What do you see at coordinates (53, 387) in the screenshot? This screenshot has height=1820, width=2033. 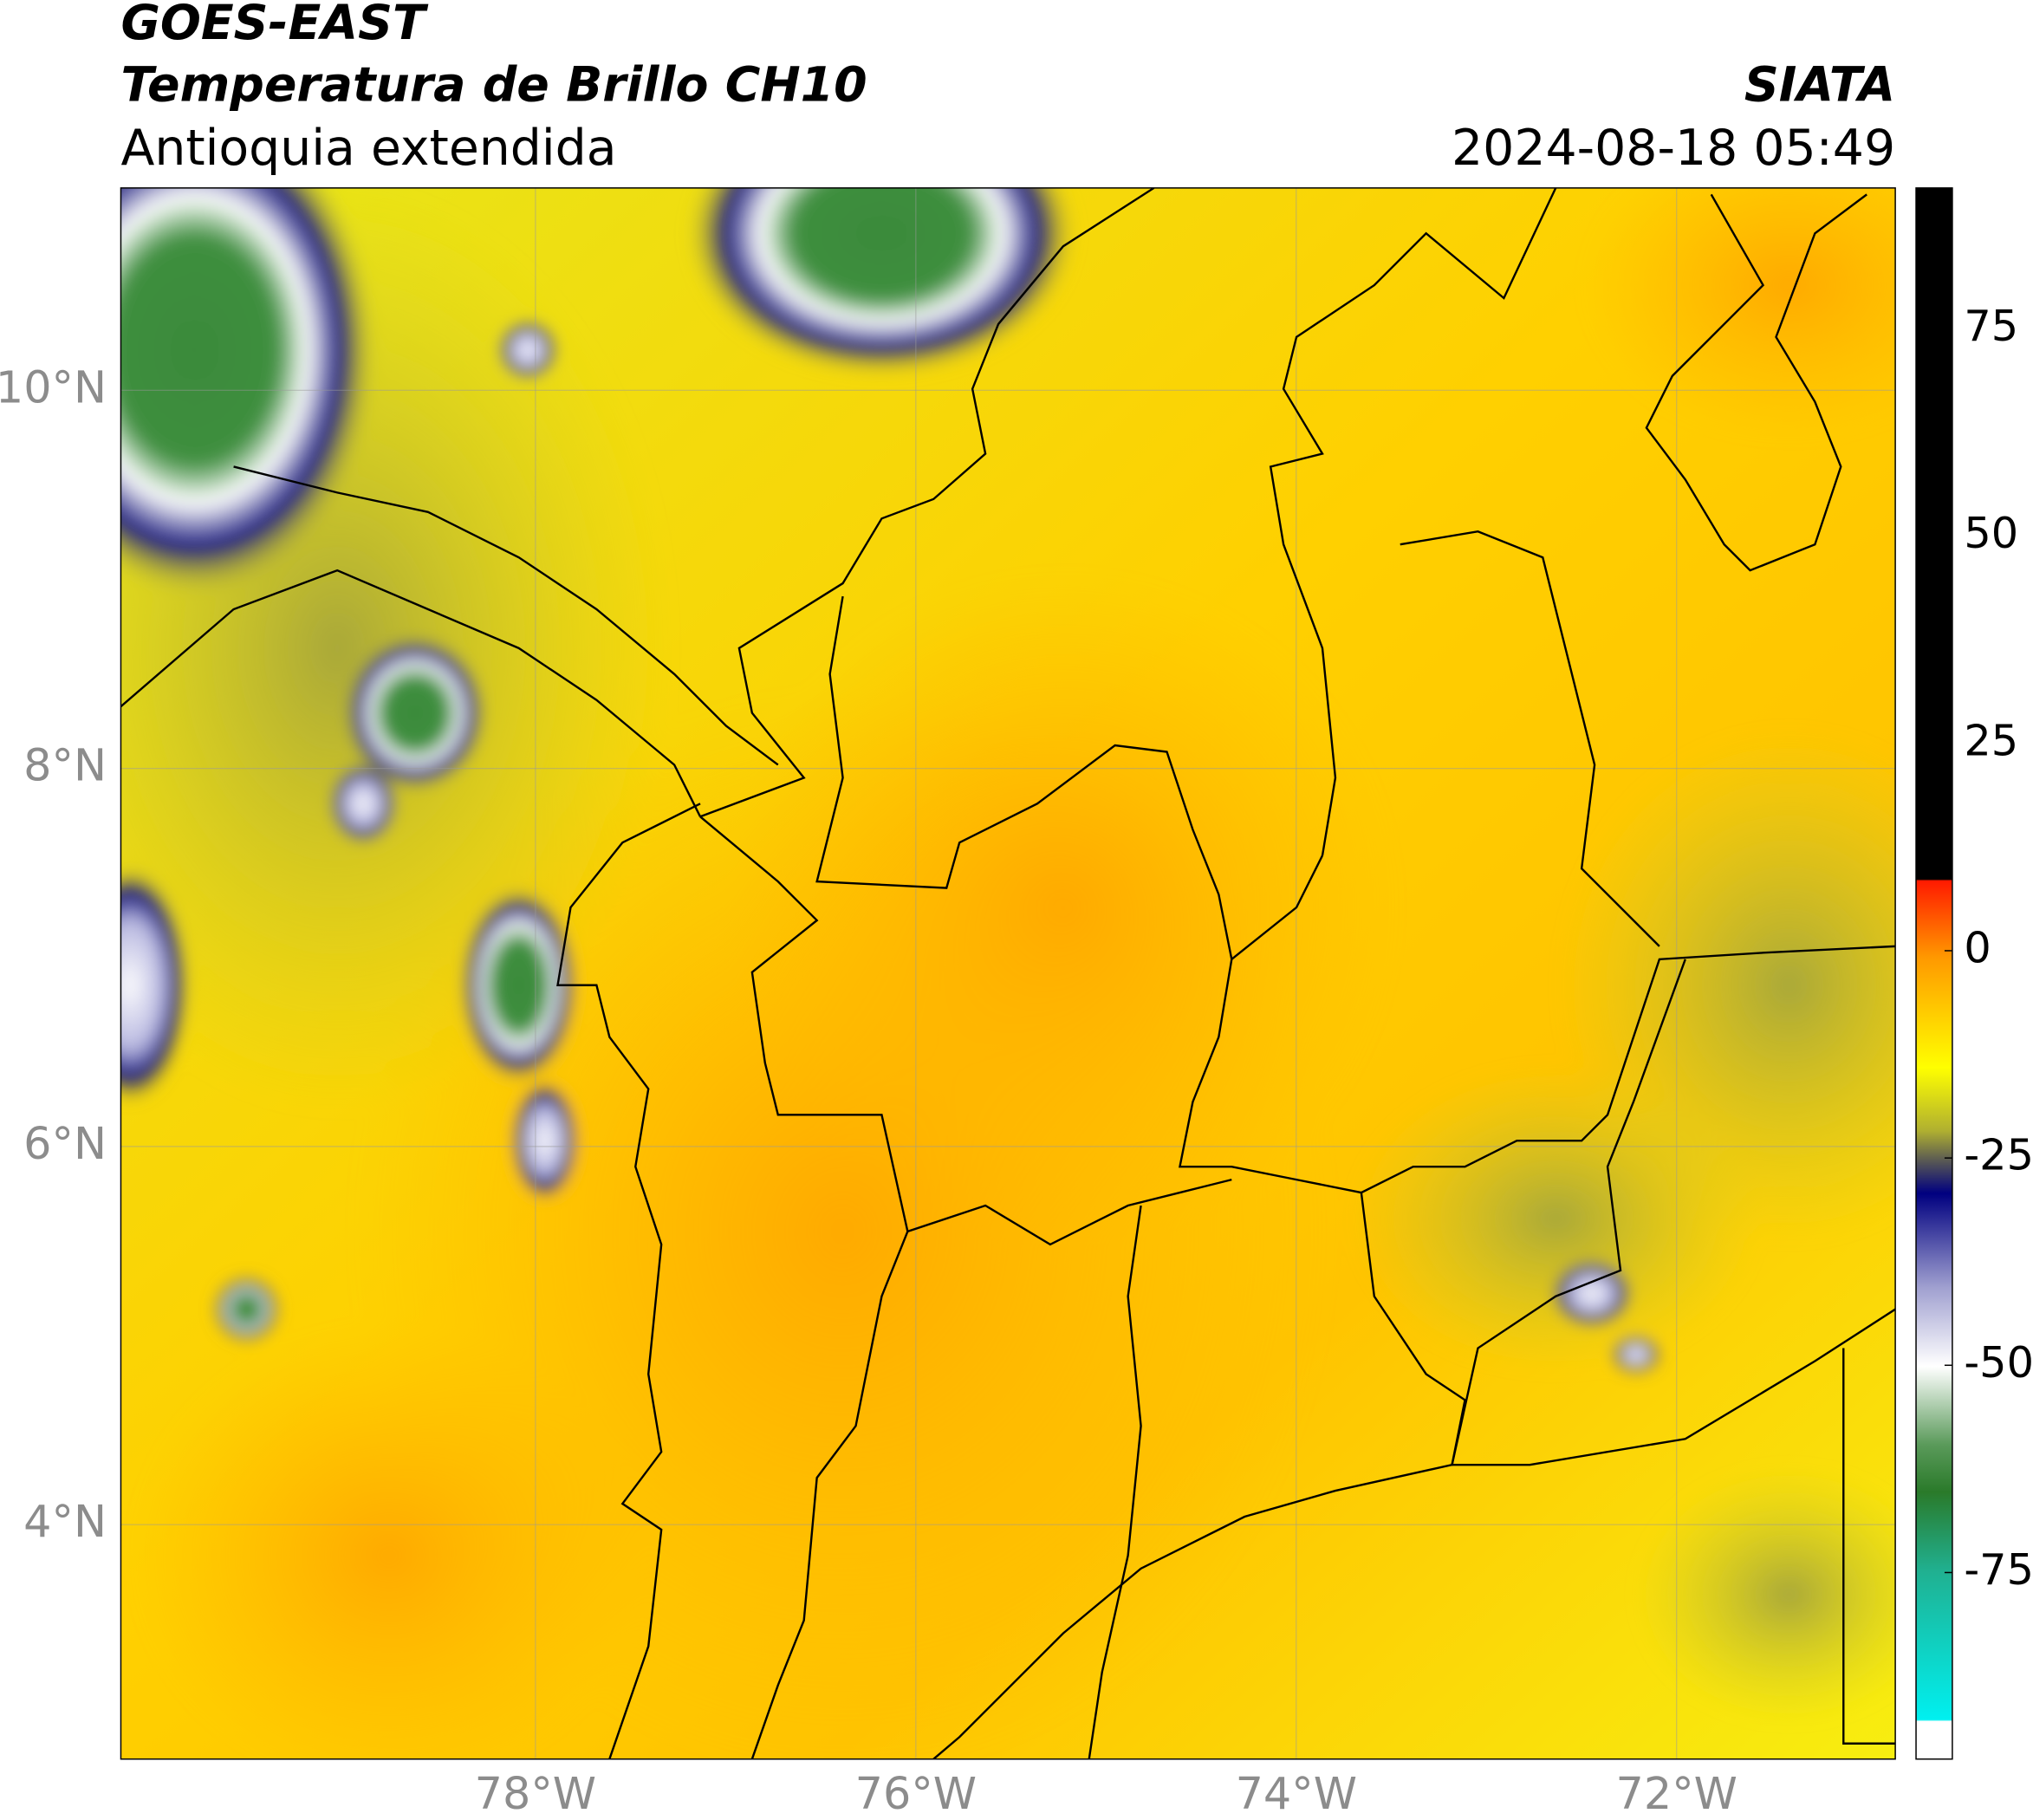 I see `y-tick-label: 10°N` at bounding box center [53, 387].